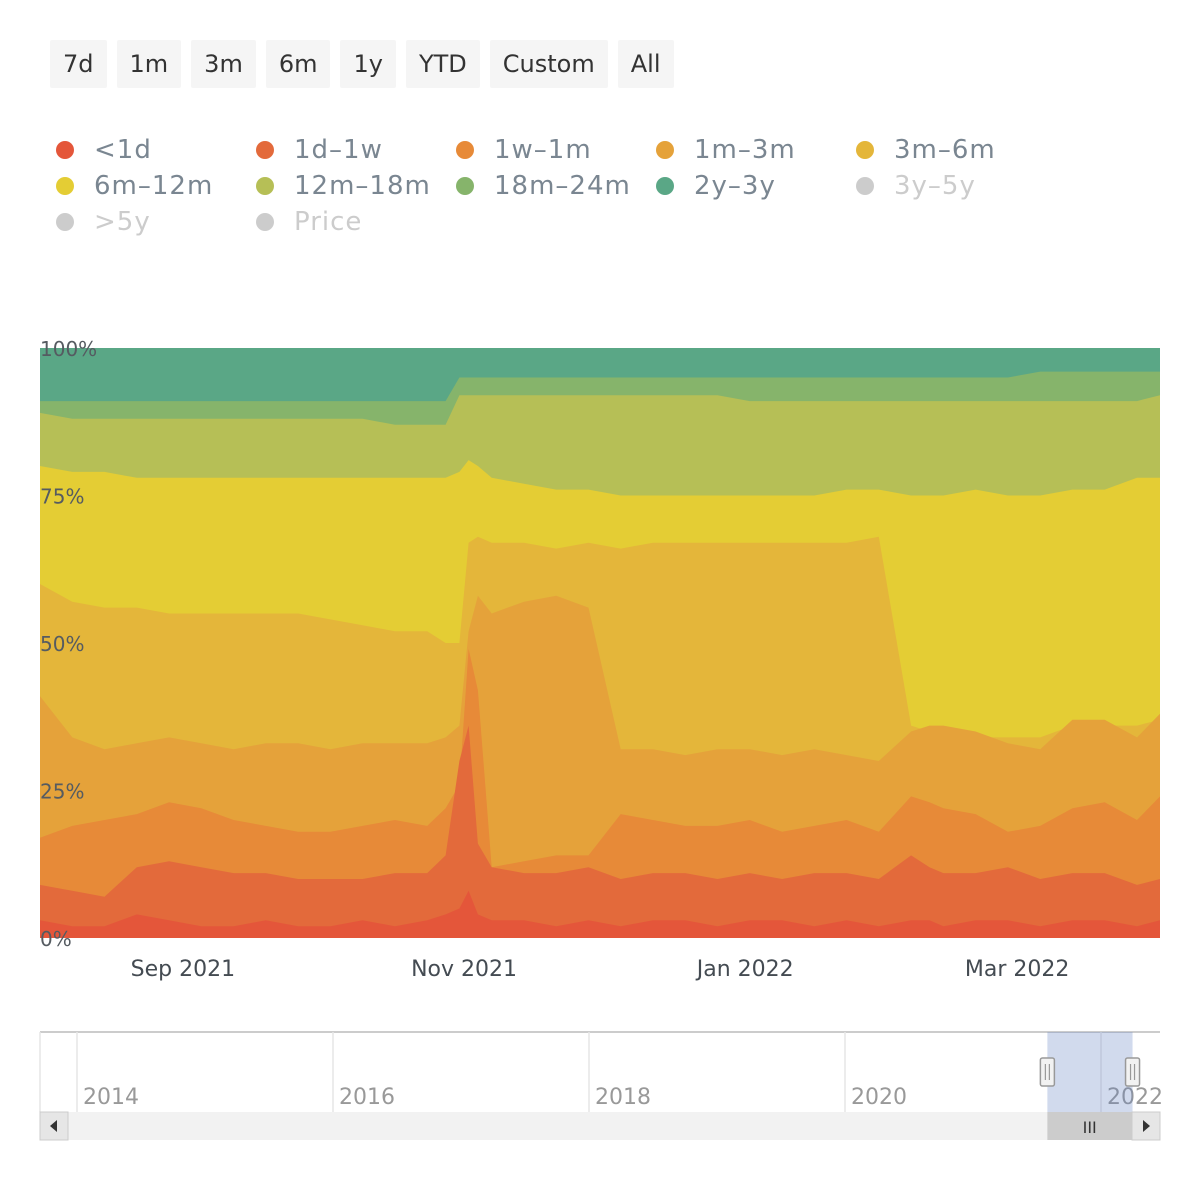 The width and height of the screenshot is (1200, 1200). I want to click on legend-item: 2y–3y, so click(750, 186).